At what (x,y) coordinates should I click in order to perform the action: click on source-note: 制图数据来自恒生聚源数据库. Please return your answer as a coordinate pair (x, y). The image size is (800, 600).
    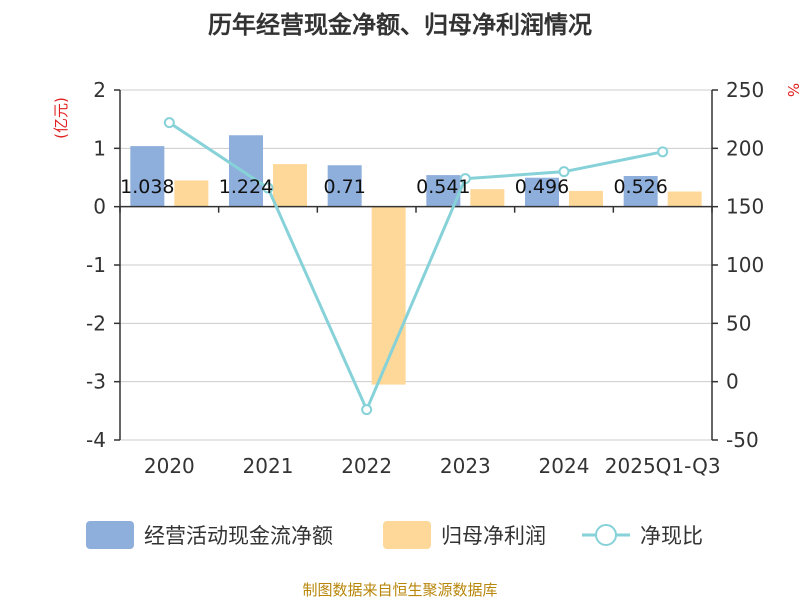
    Looking at the image, I should click on (399, 590).